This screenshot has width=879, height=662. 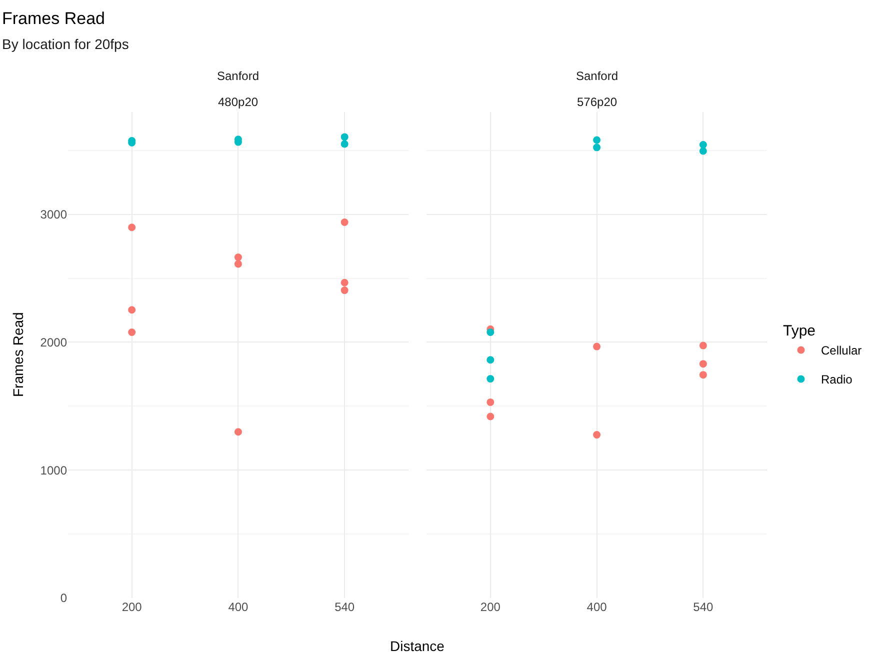 What do you see at coordinates (417, 646) in the screenshot?
I see `x-axis-title: Distance` at bounding box center [417, 646].